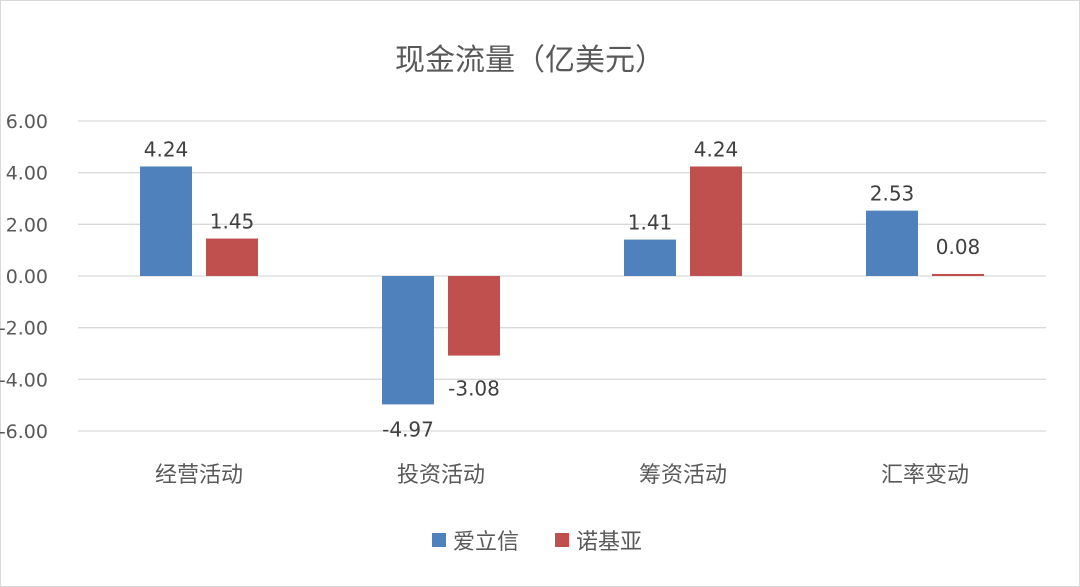 Image resolution: width=1080 pixels, height=587 pixels. What do you see at coordinates (958, 247) in the screenshot?
I see `data-label: 0.08` at bounding box center [958, 247].